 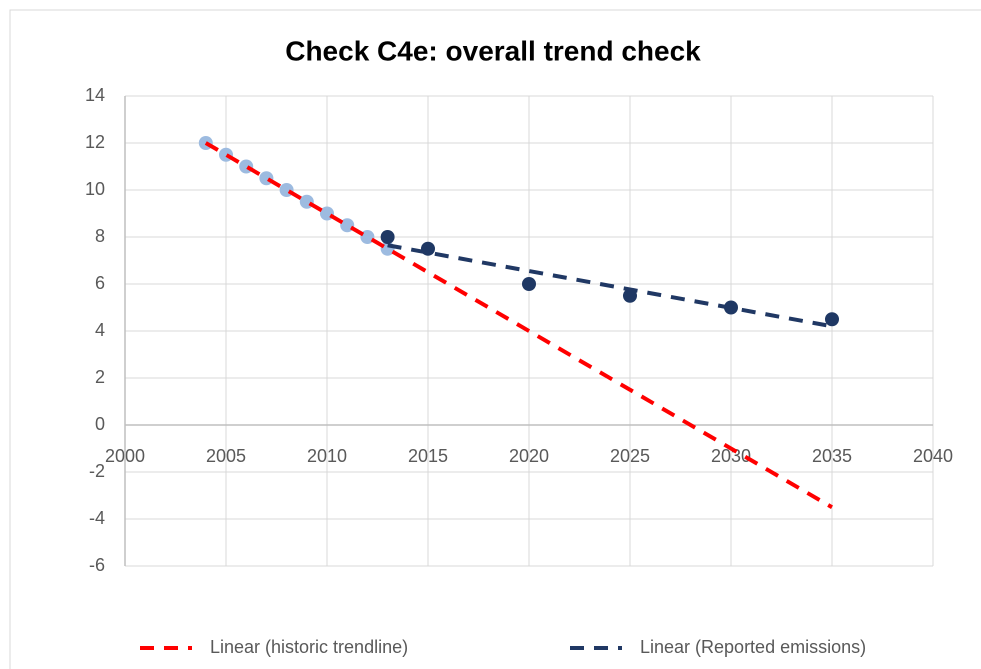 What do you see at coordinates (95, 95) in the screenshot?
I see `y-tick-label: 14` at bounding box center [95, 95].